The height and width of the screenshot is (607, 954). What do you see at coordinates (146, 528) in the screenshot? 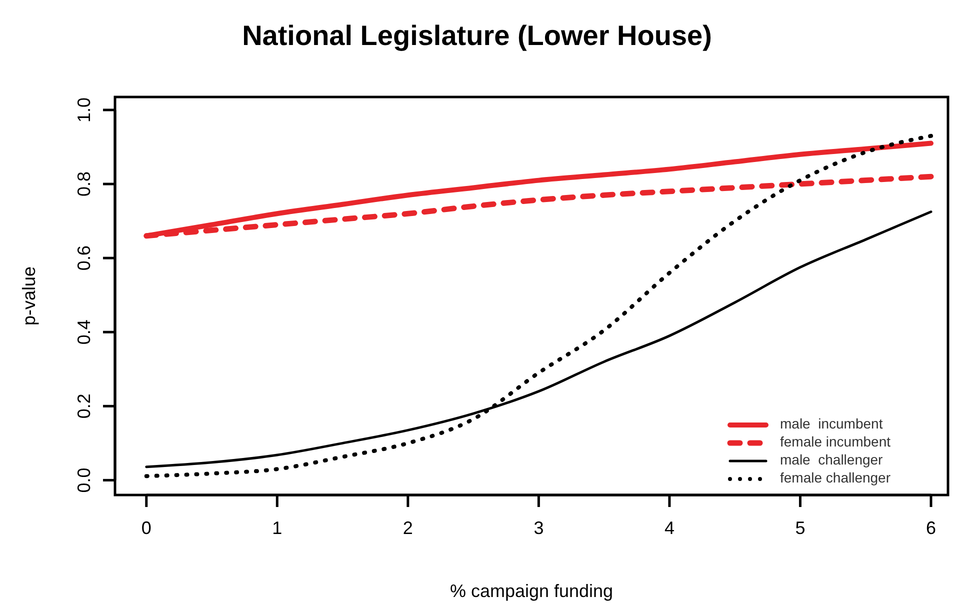
I see `x-tick-label: 0` at bounding box center [146, 528].